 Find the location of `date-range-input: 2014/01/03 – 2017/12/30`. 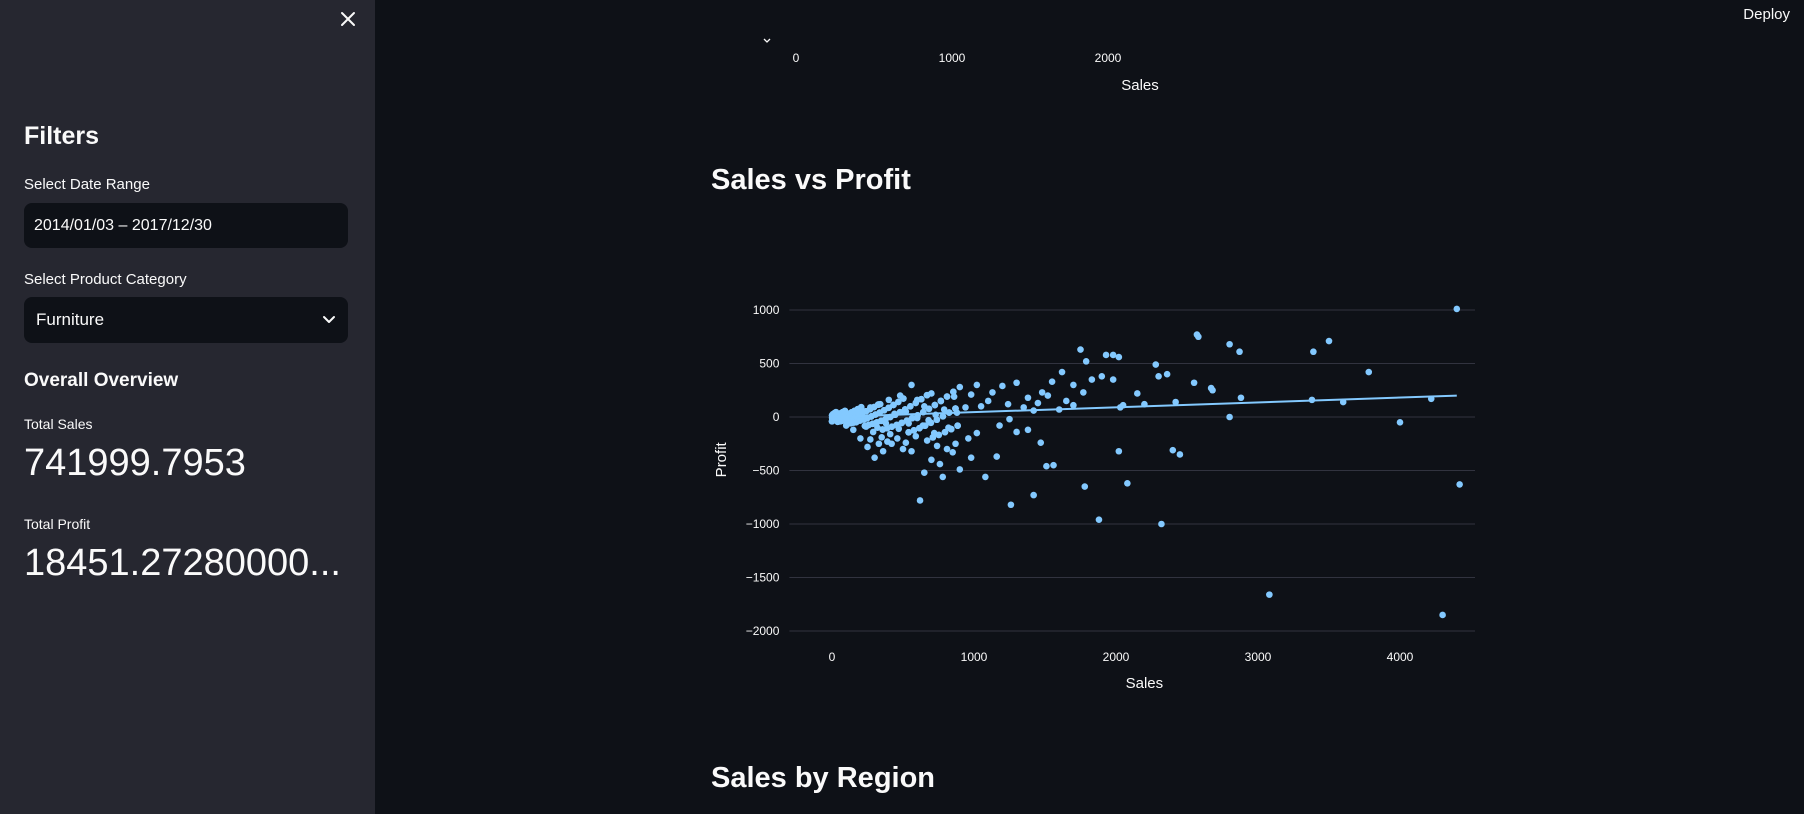

date-range-input: 2014/01/03 – 2017/12/30 is located at coordinates (186, 225).